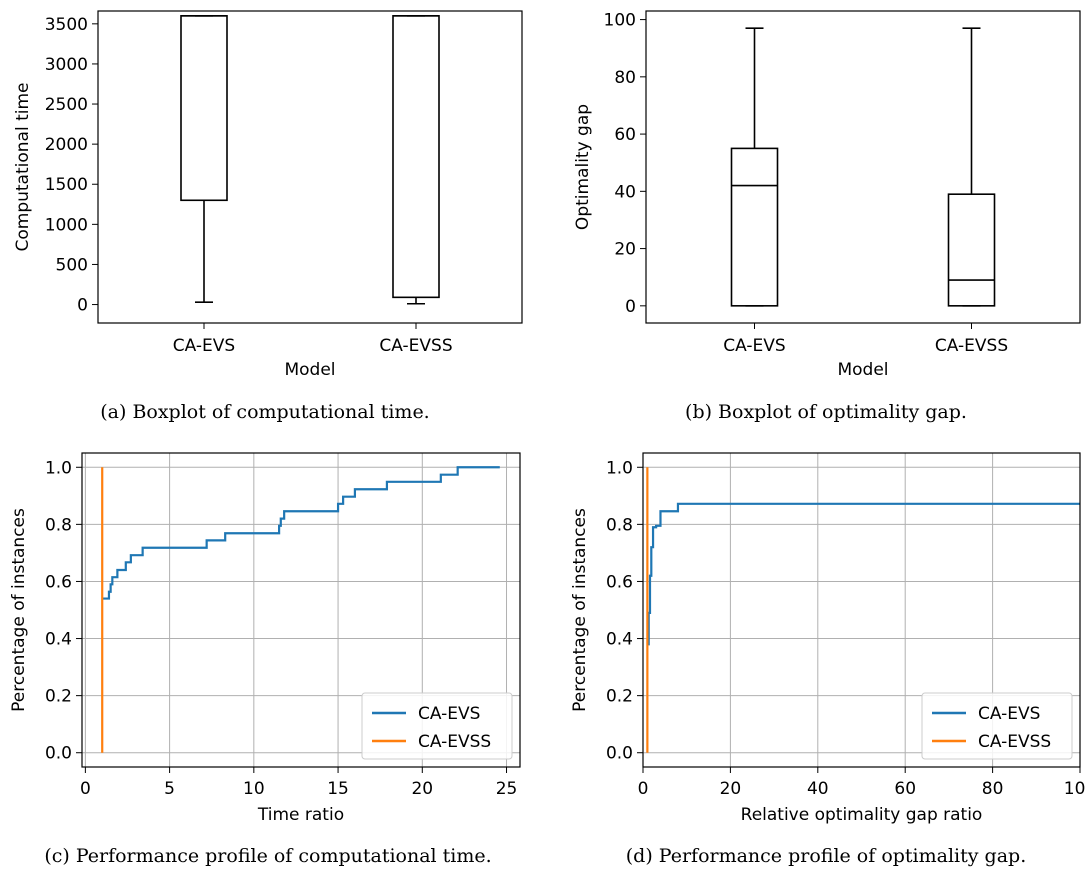  Describe the element at coordinates (66, 25) in the screenshot. I see `y-tick-label: 3500` at that location.